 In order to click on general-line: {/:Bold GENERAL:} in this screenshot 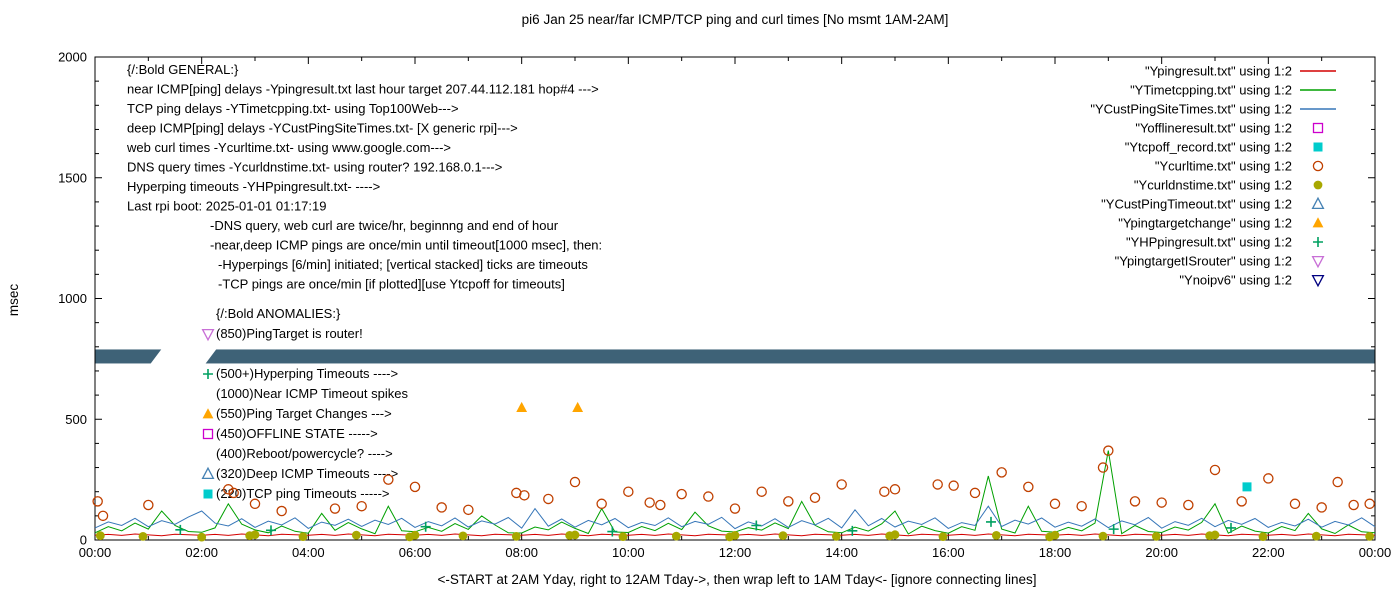, I will do `click(183, 69)`.